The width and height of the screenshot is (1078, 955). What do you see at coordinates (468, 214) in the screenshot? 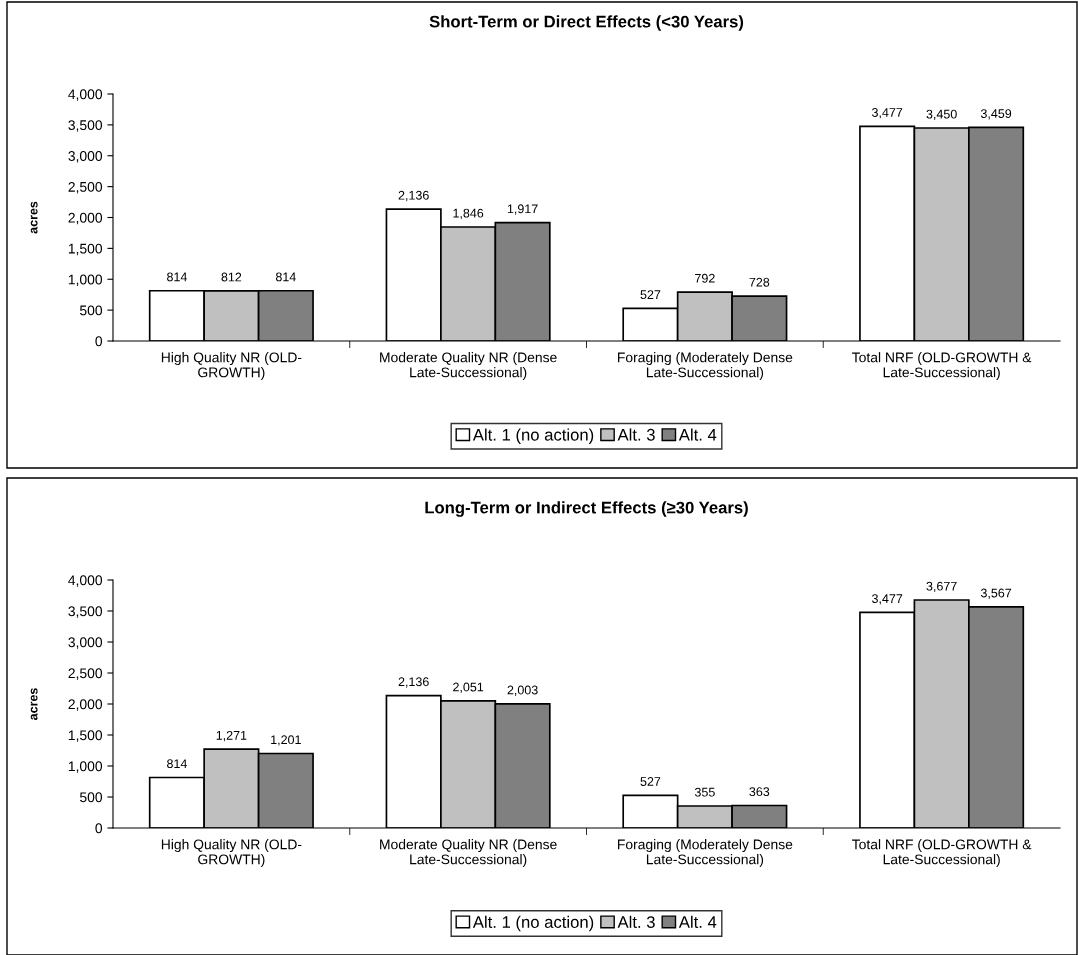
I see `data-label: 1,846` at bounding box center [468, 214].